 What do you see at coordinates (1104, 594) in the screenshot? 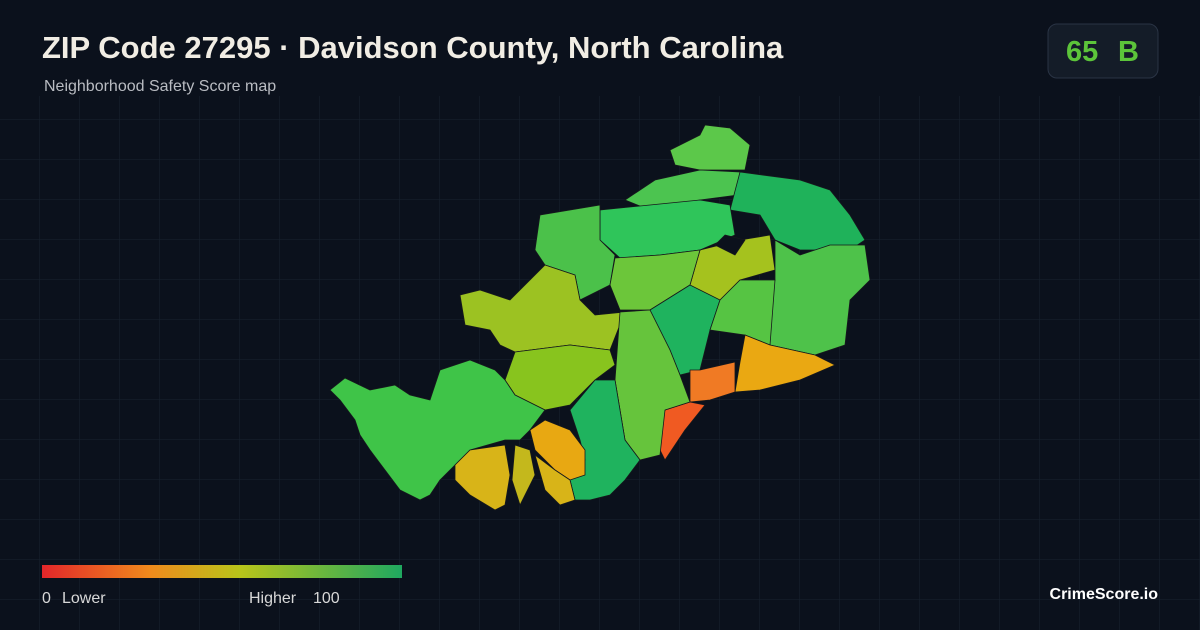
I see `brand: CrimeScore.io` at bounding box center [1104, 594].